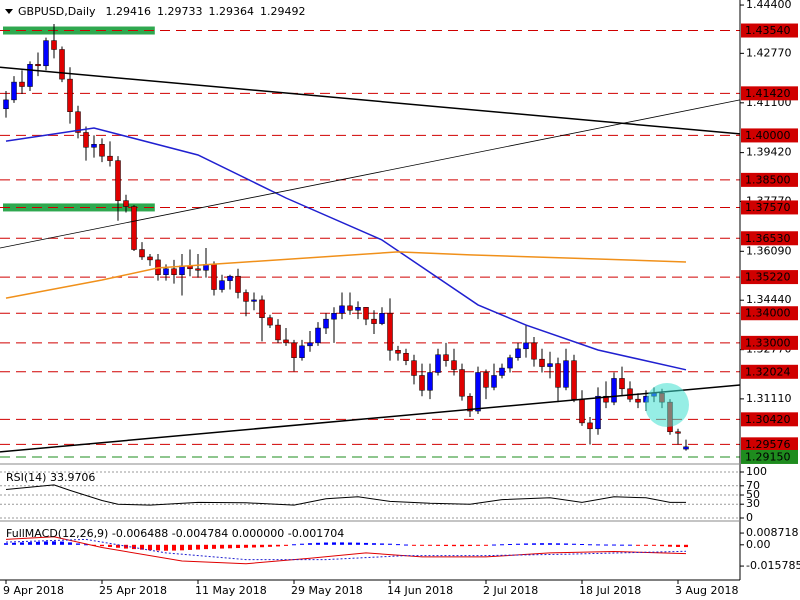 This screenshot has width=800, height=600. Describe the element at coordinates (769, 299) in the screenshot. I see `y-tick-label: 1.34440` at that location.